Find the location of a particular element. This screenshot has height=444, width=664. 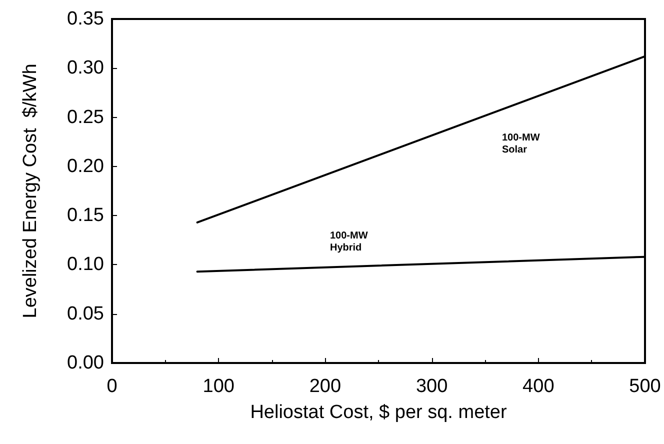

x-tick-label: 100 is located at coordinates (218, 386).